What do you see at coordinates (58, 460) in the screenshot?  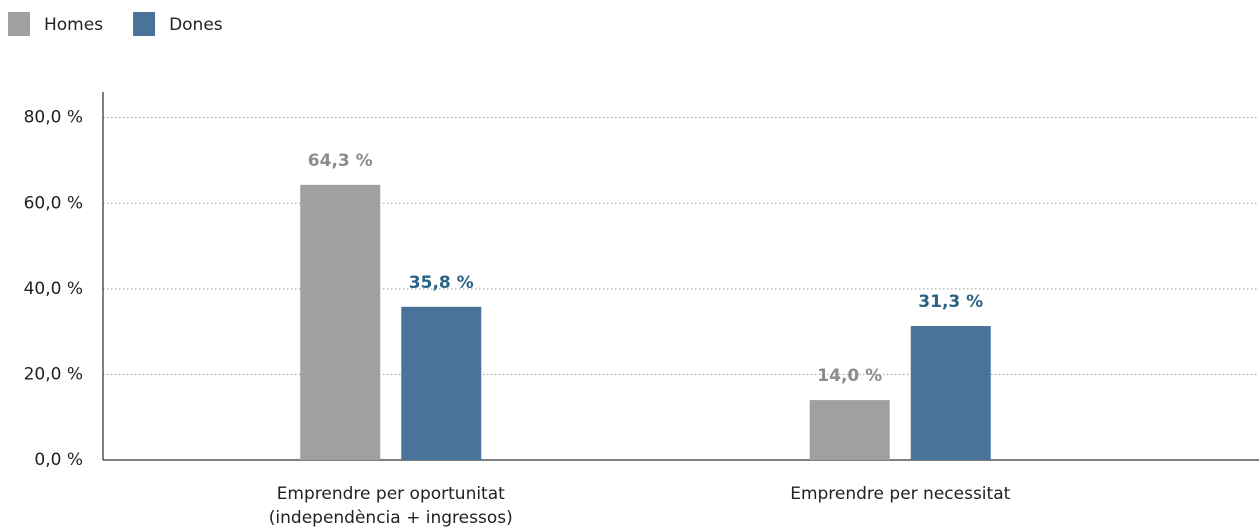 I see `y-tick-label: 0,0 %` at bounding box center [58, 460].